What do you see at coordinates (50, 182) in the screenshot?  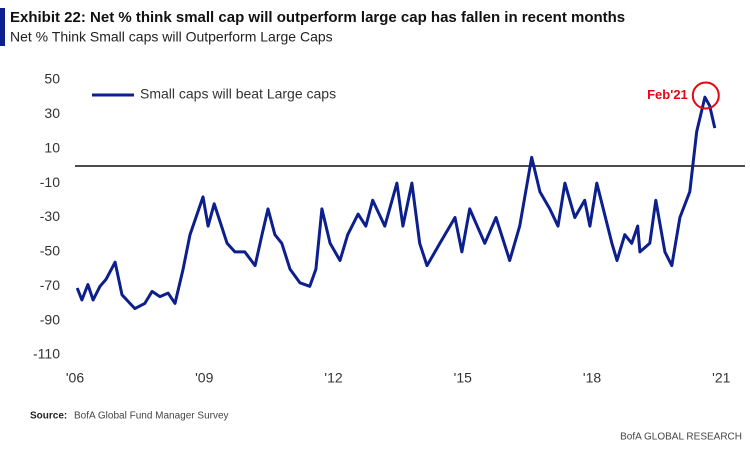 I see `y-tick-label: -10` at bounding box center [50, 182].